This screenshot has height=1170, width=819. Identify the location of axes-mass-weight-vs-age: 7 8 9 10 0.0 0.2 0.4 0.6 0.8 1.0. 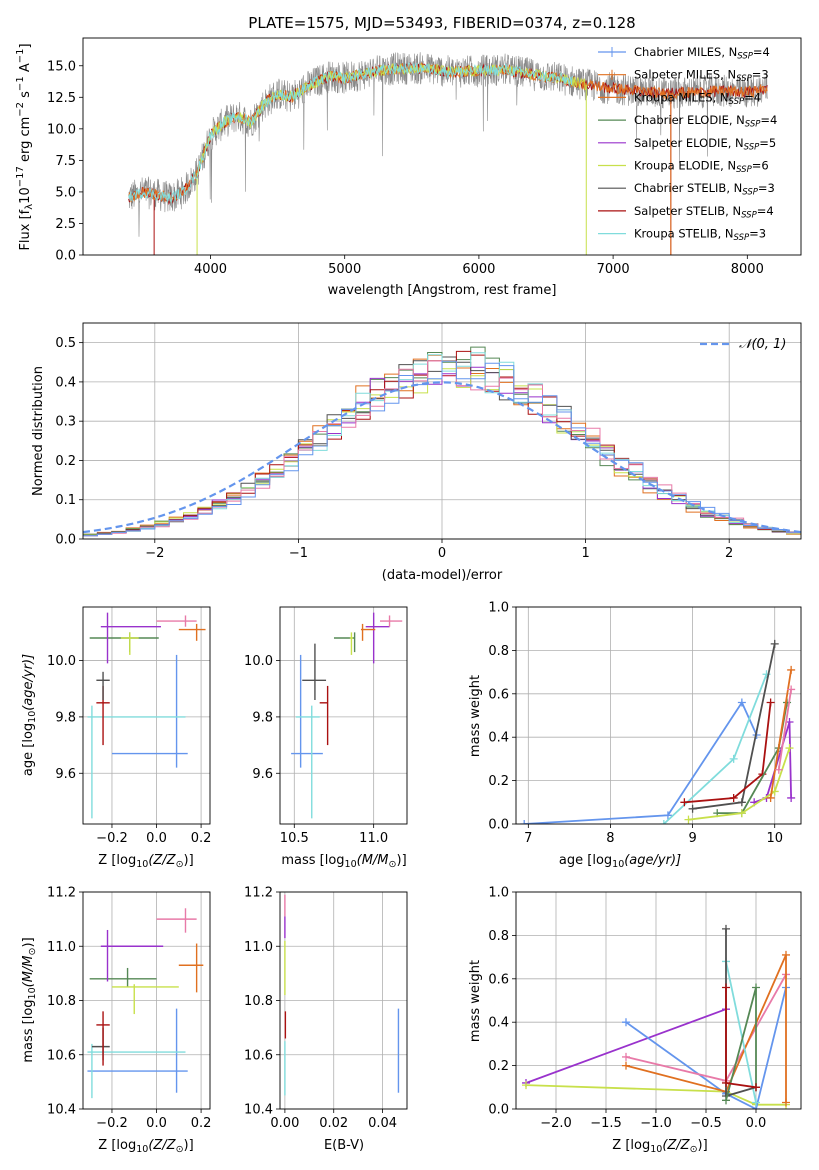
(645, 723).